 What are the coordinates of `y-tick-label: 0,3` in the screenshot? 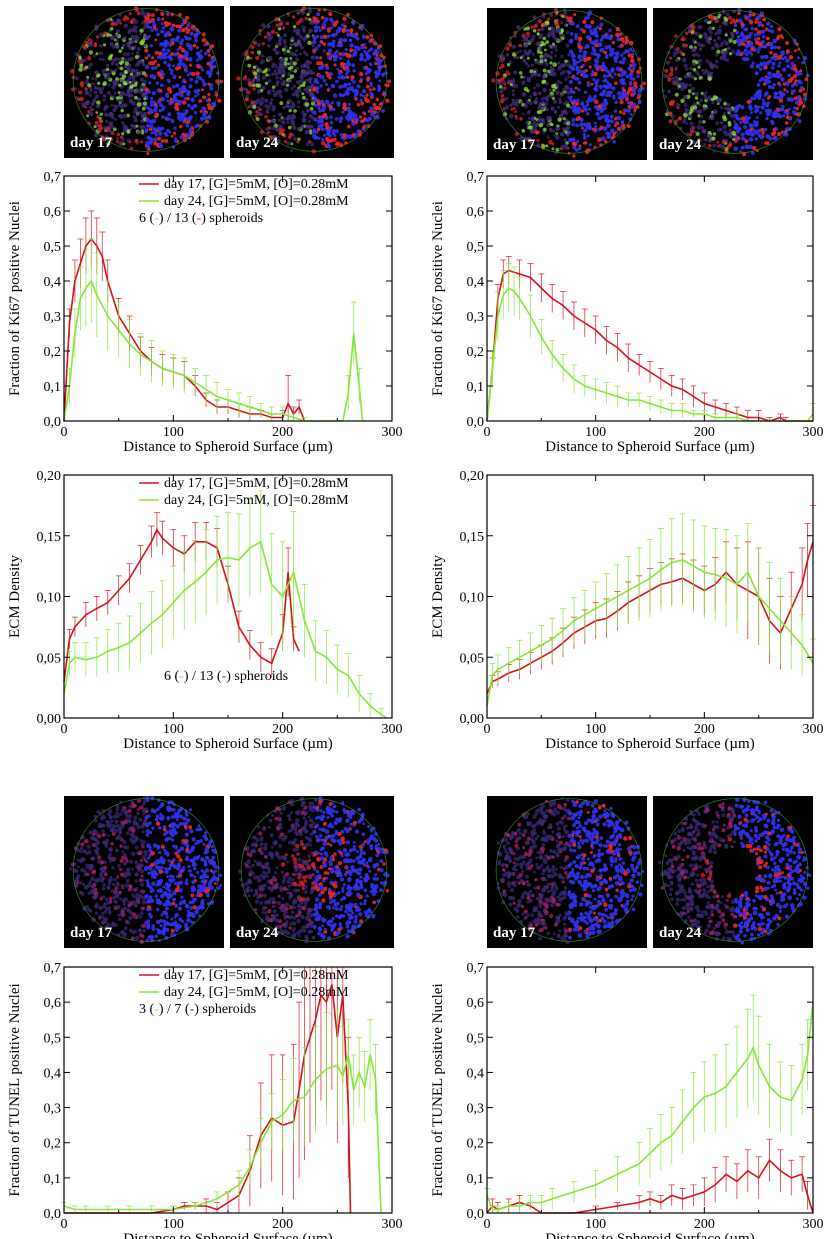 It's located at (53, 1109).